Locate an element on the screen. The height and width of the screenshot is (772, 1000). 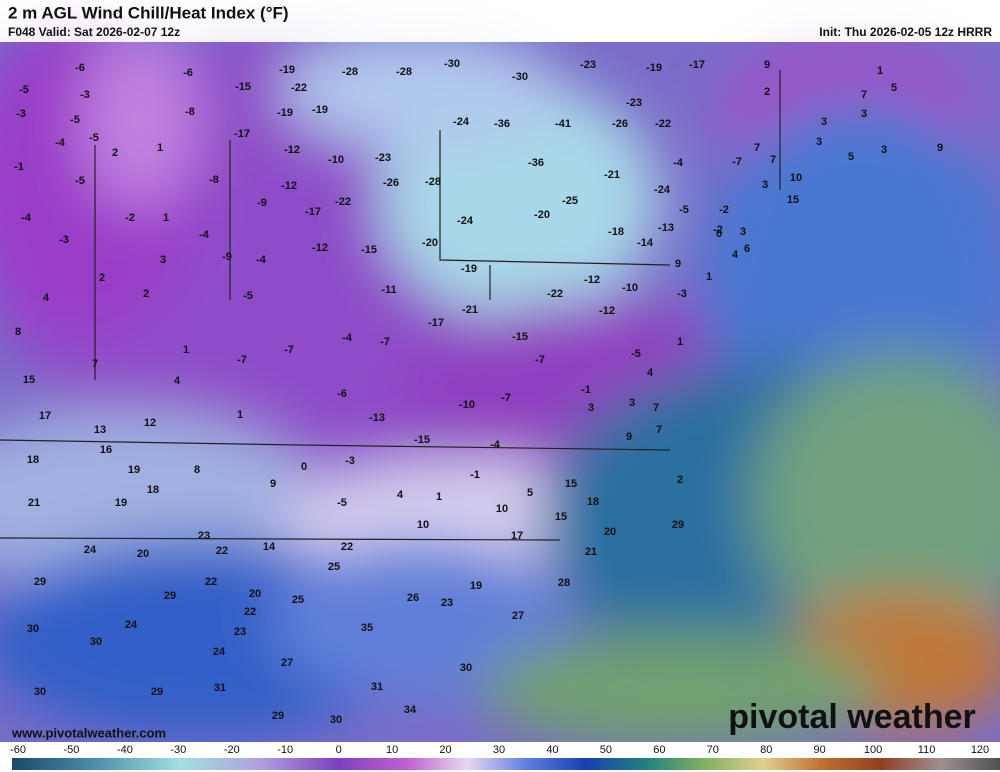
station-value: 21 is located at coordinates (591, 552).